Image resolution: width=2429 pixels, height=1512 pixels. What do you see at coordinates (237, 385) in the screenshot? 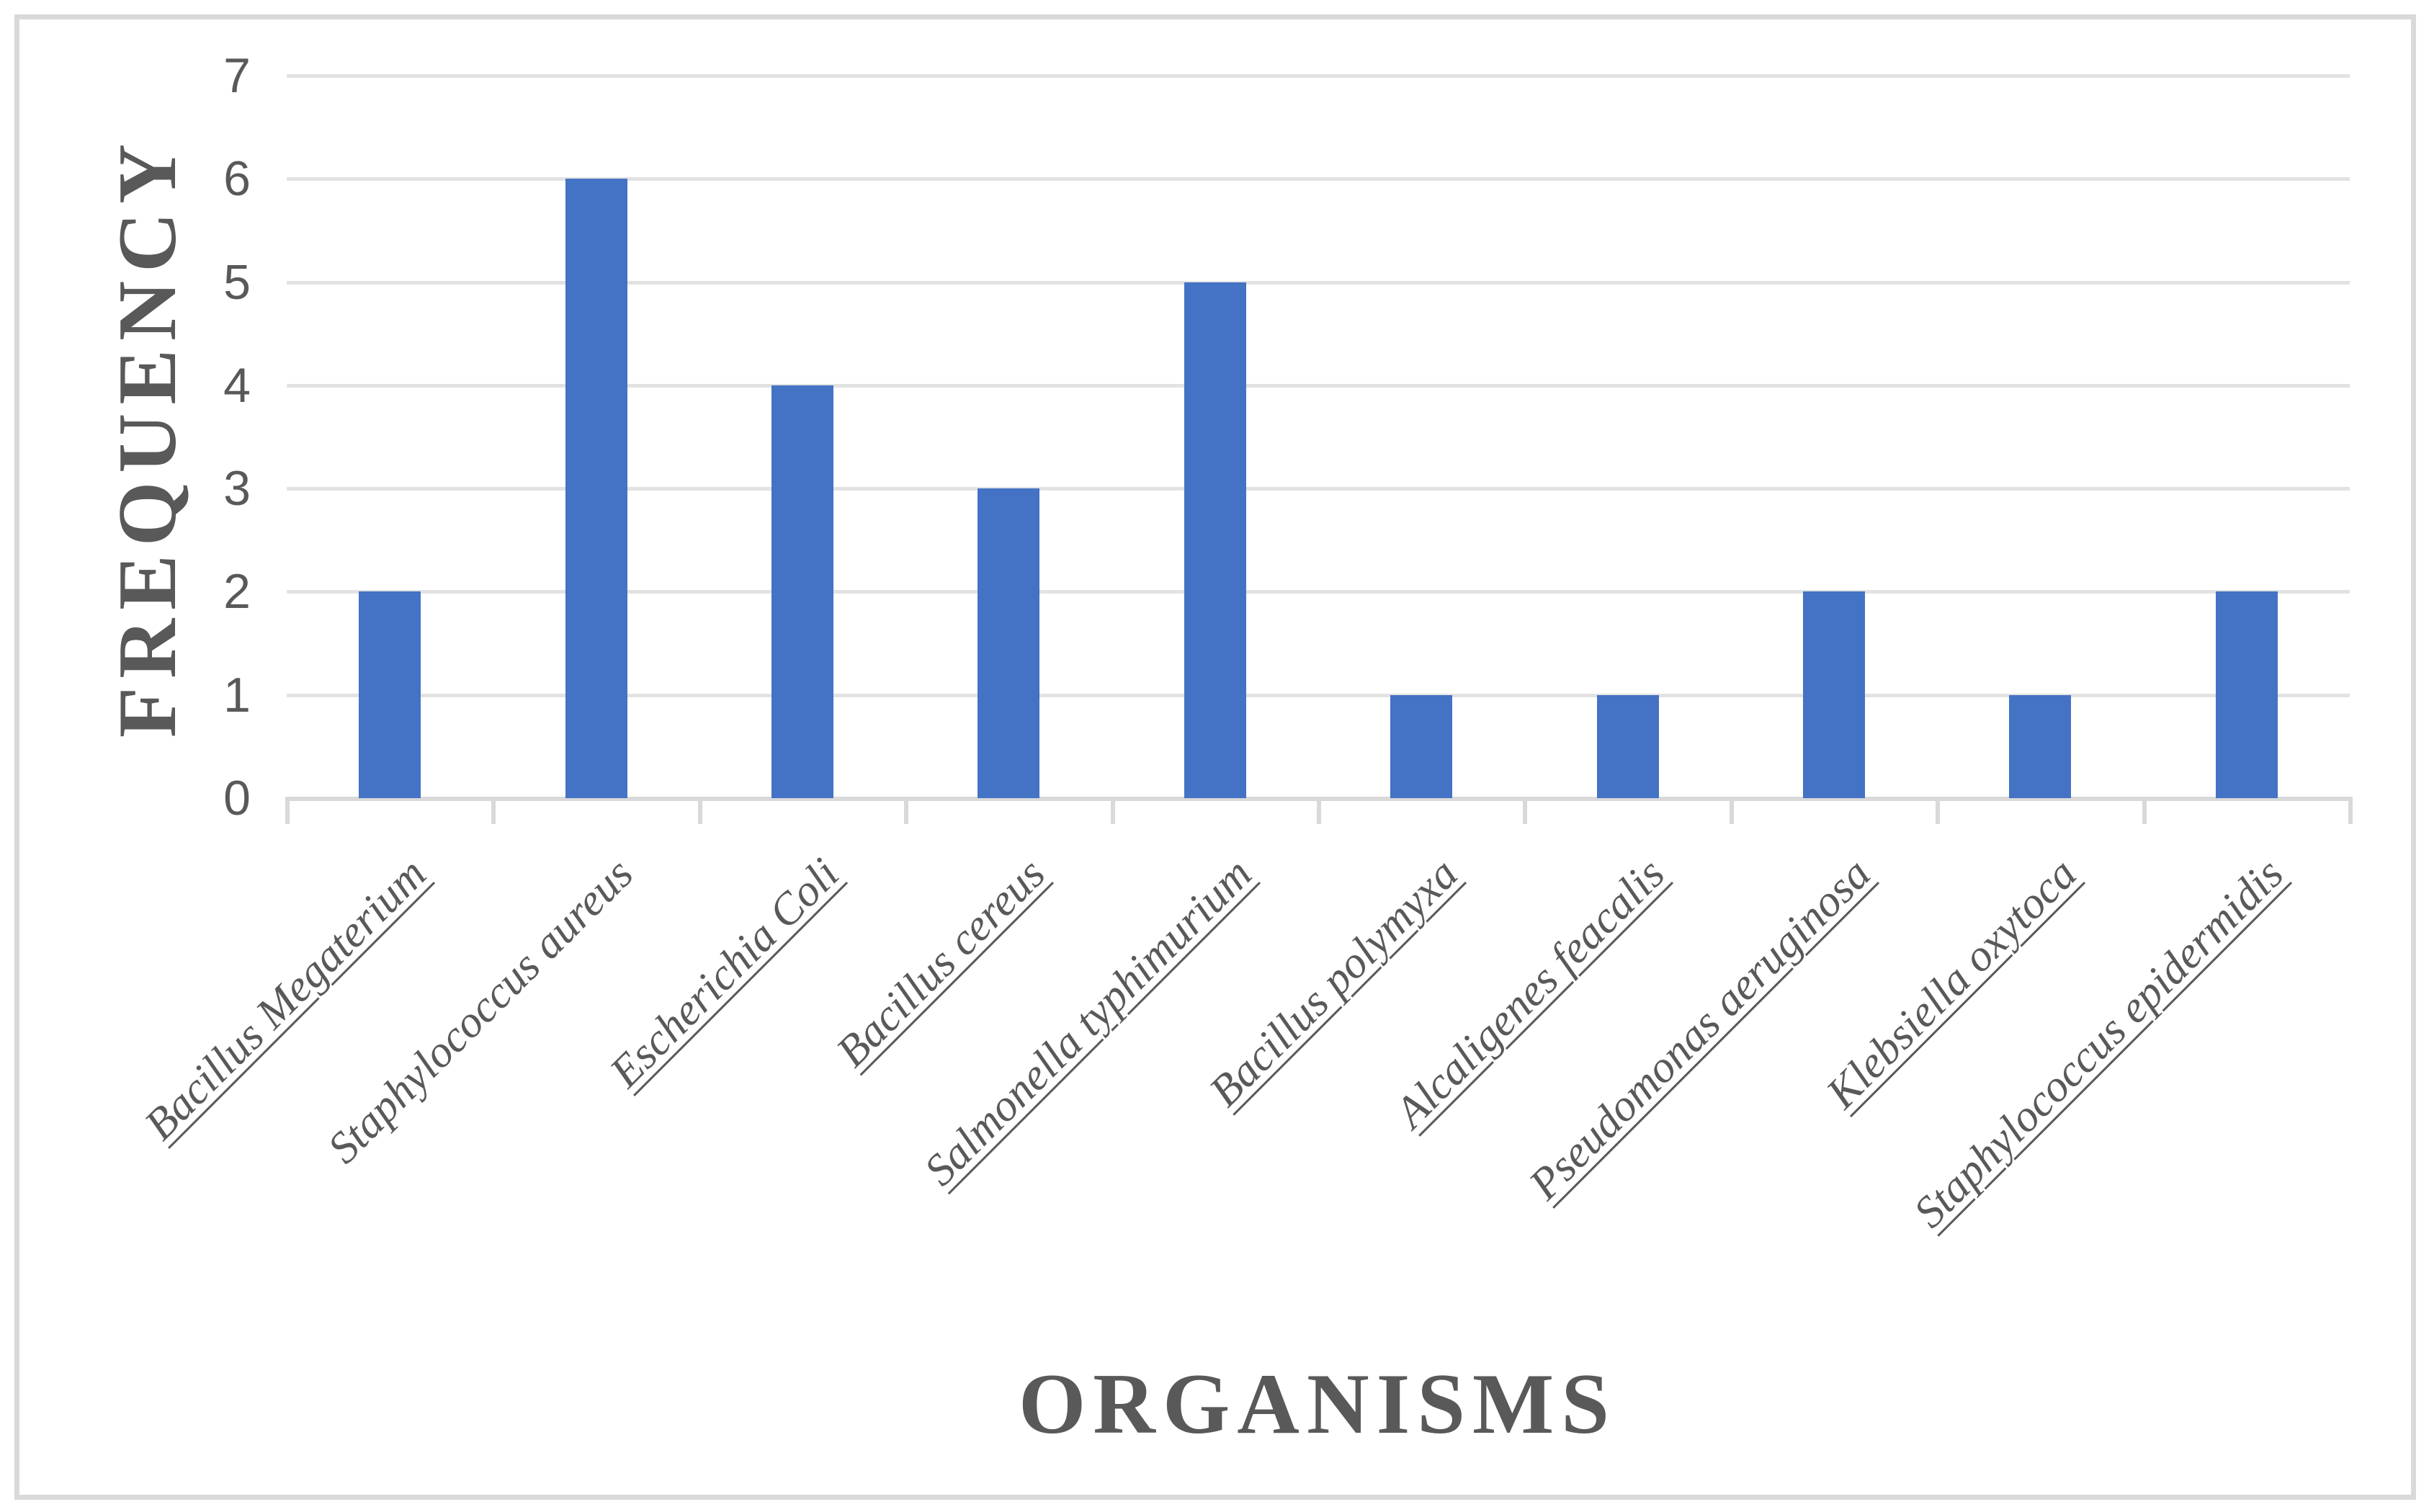
I see `y-tick-label: 4` at bounding box center [237, 385].